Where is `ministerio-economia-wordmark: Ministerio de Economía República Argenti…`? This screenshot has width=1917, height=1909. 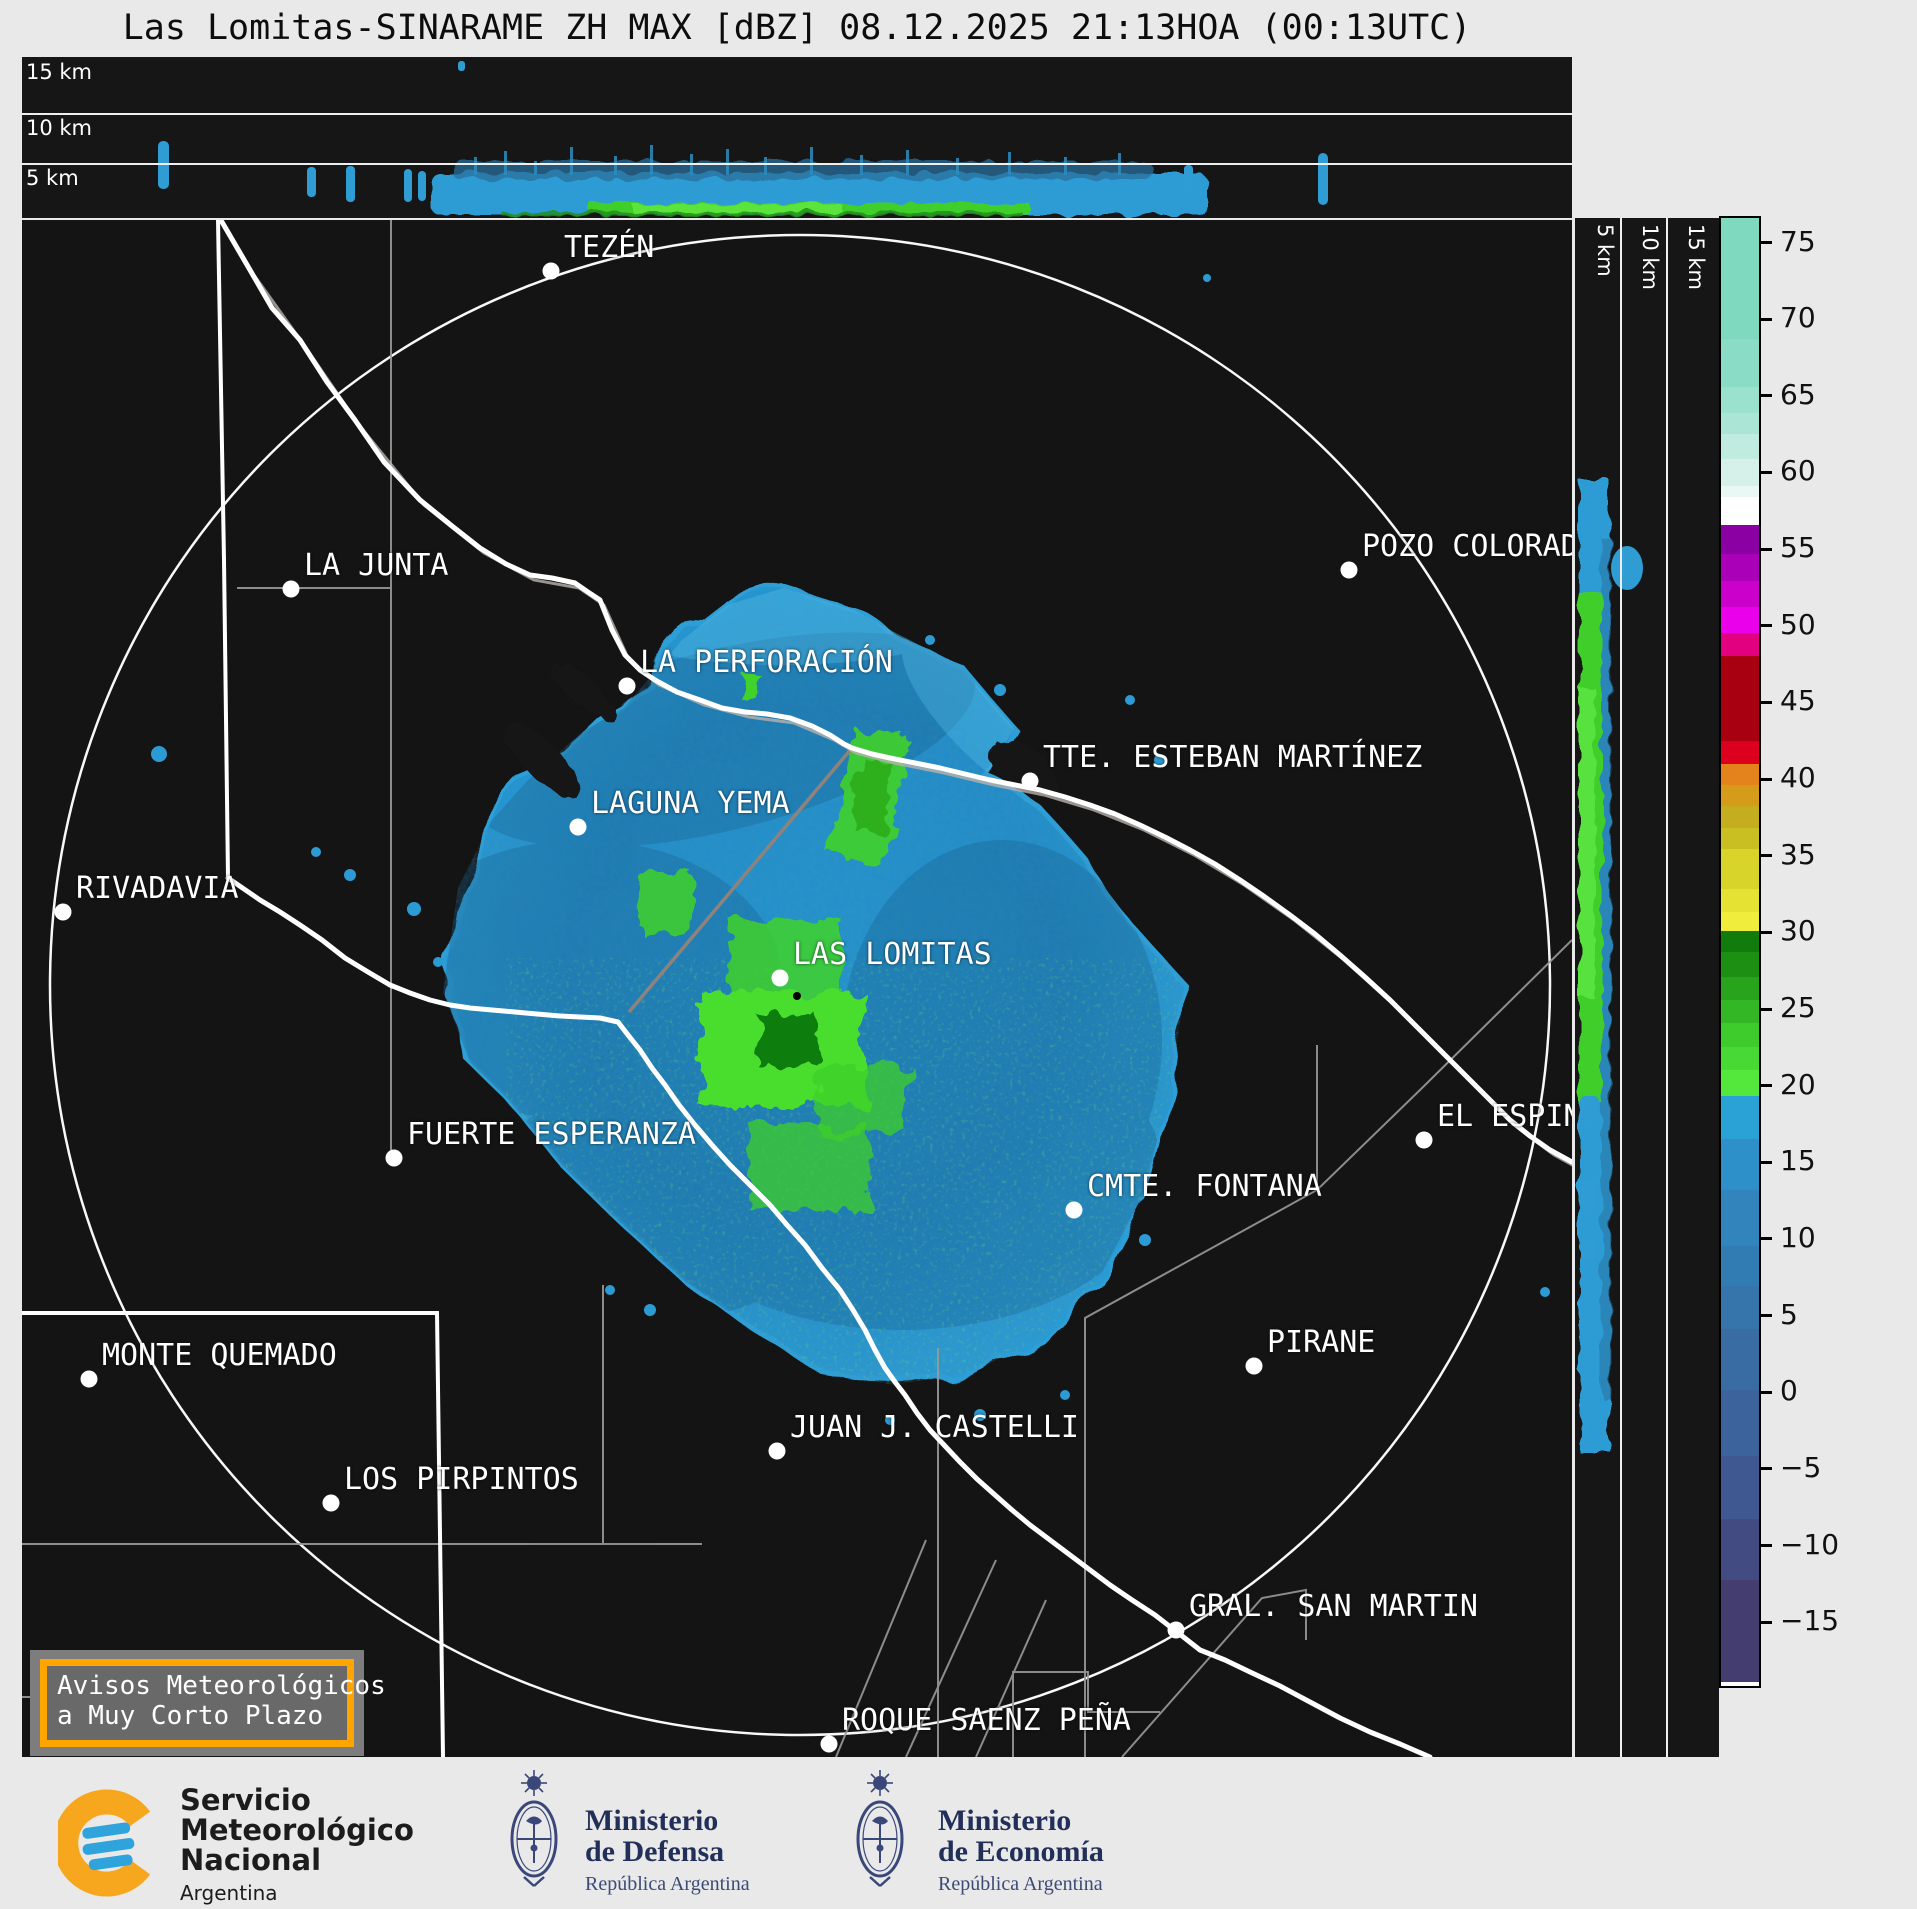
ministerio-economia-wordmark: Ministerio de Economía República Argenti… is located at coordinates (1021, 1852).